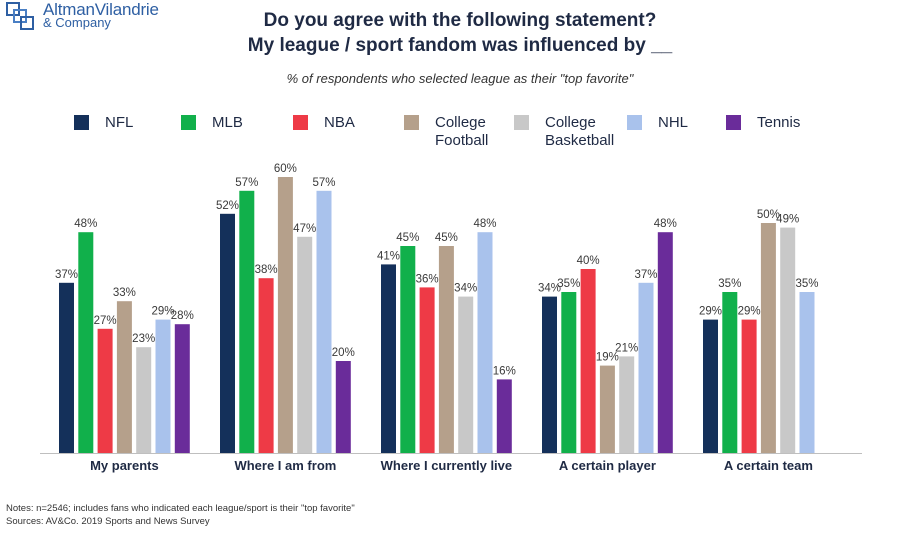  Describe the element at coordinates (305, 344) in the screenshot. I see `bar-where-i-am-from-college-basketball` at that location.